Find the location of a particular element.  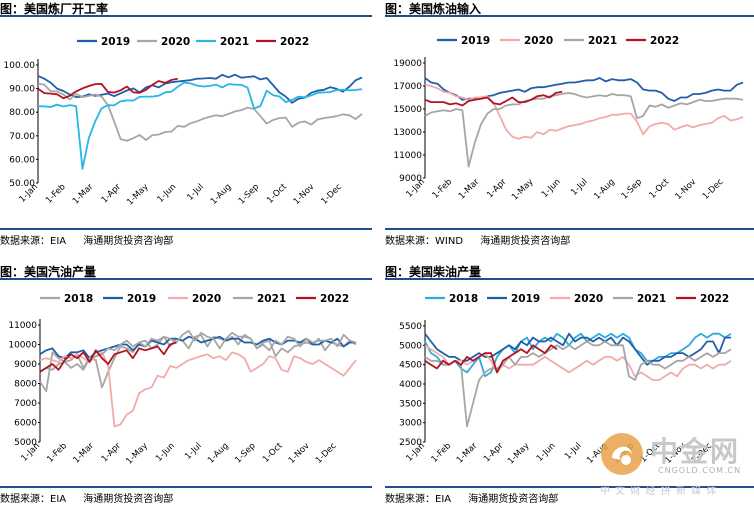

y-tick-label: 6000 is located at coordinates (25, 424).